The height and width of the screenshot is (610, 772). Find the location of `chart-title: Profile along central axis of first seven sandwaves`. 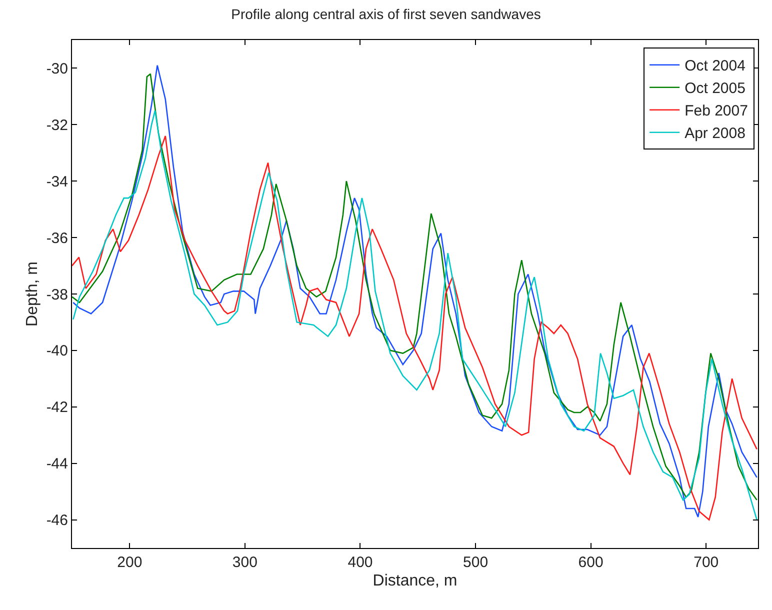

chart-title: Profile along central axis of first seven sandwaves is located at coordinates (386, 14).